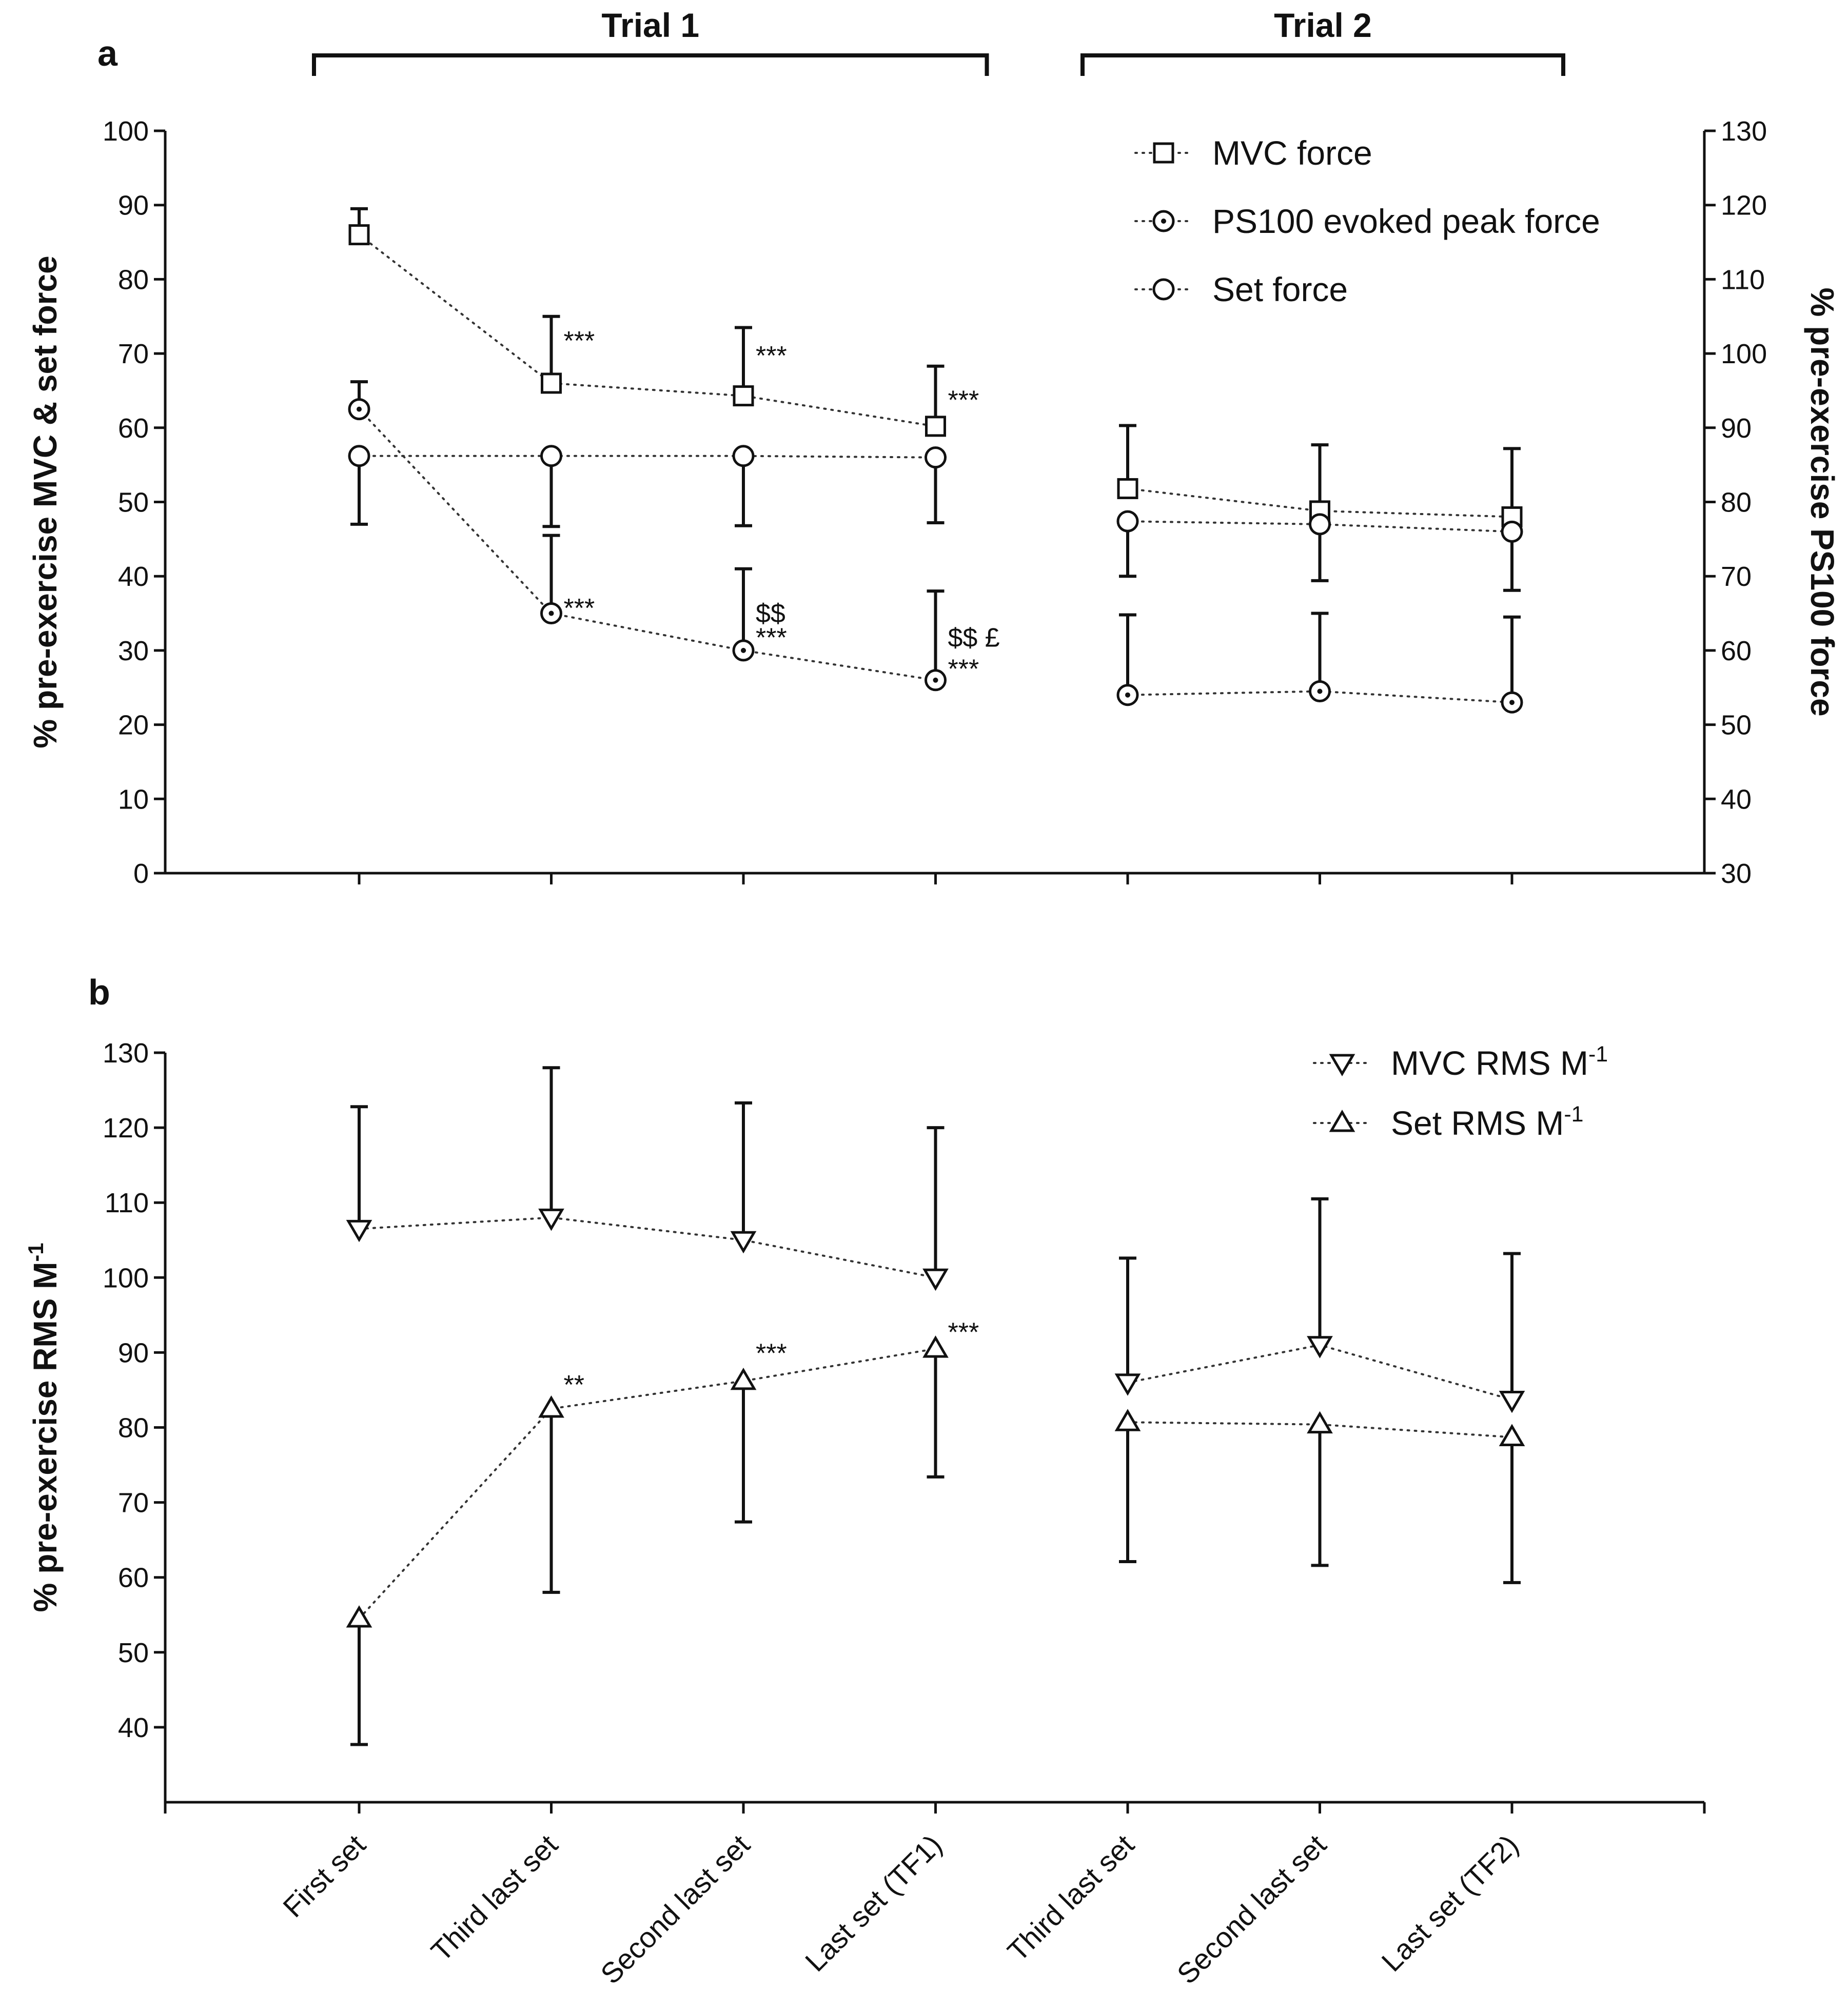 The image size is (1848, 2010). I want to click on legend-label: Set RMS M-1, so click(1487, 1122).